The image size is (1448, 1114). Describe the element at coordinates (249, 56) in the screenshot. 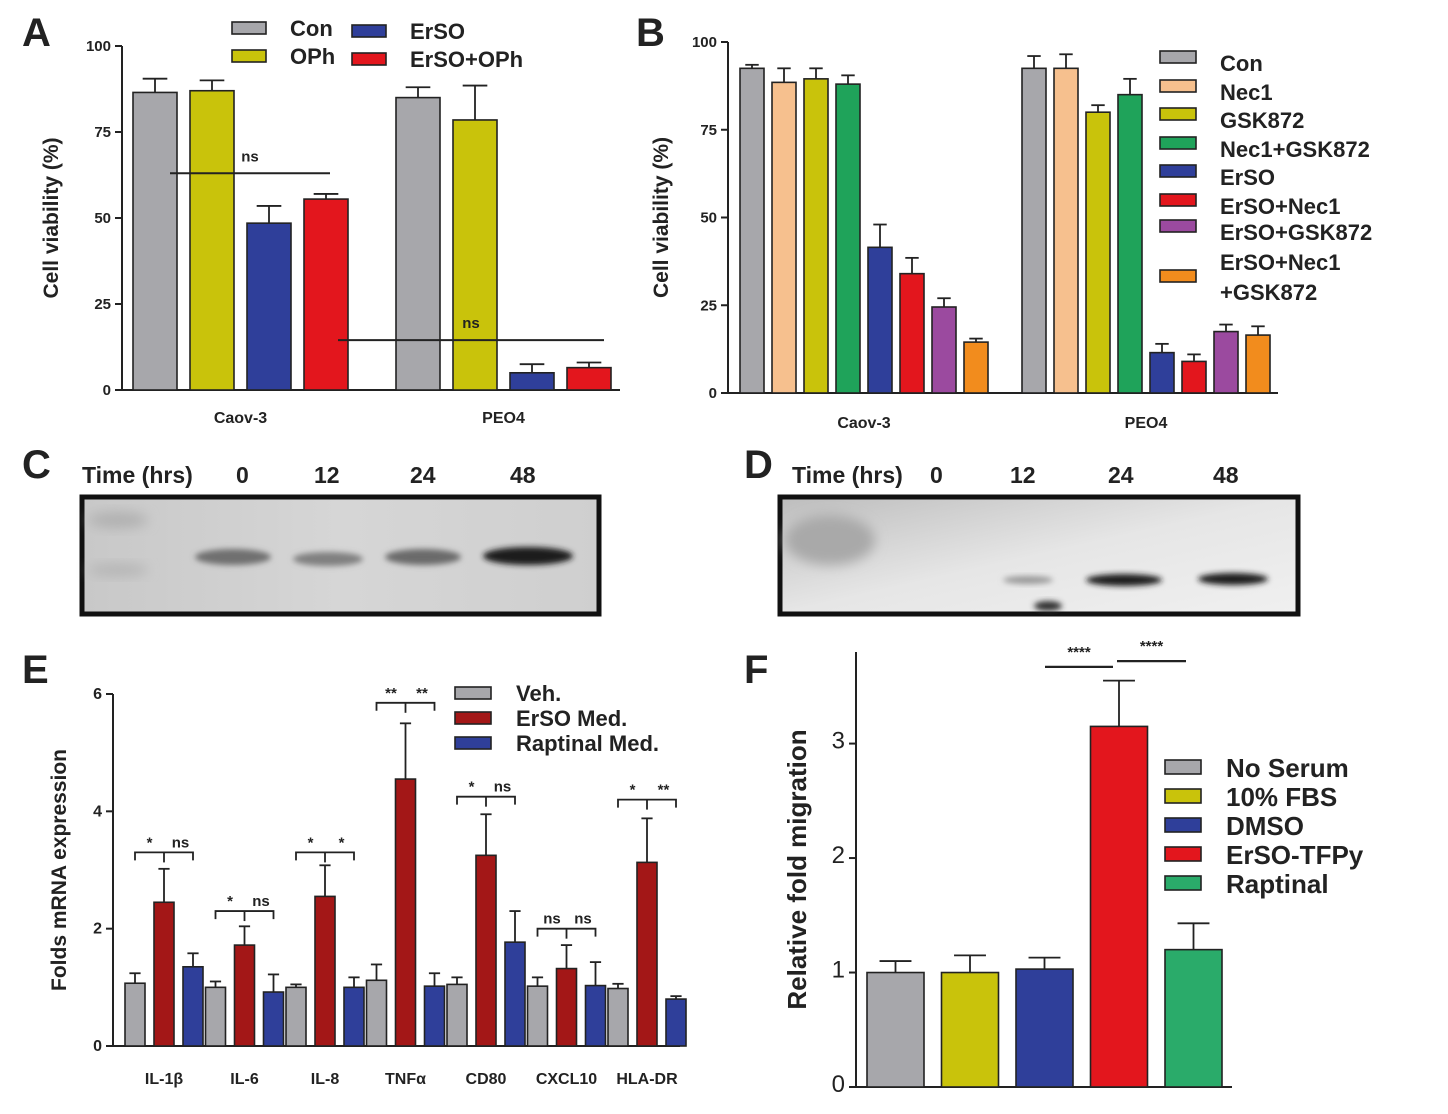

I see `chart-a-legend-swatch-oph` at that location.